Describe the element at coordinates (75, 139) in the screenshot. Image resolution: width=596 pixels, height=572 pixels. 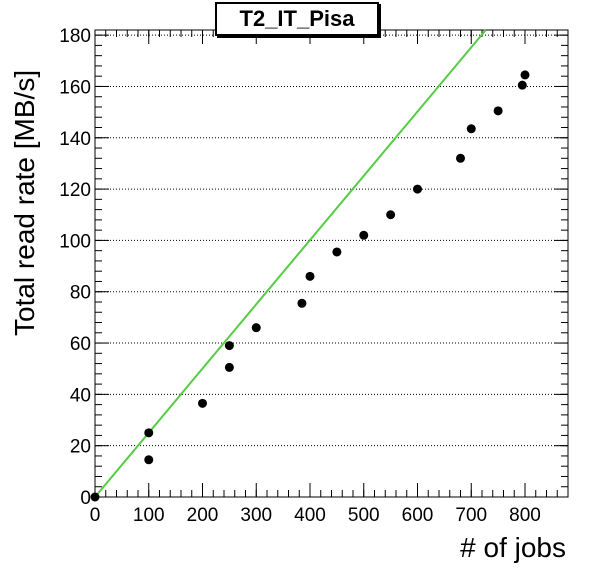
I see `y-tick-label: 140` at that location.